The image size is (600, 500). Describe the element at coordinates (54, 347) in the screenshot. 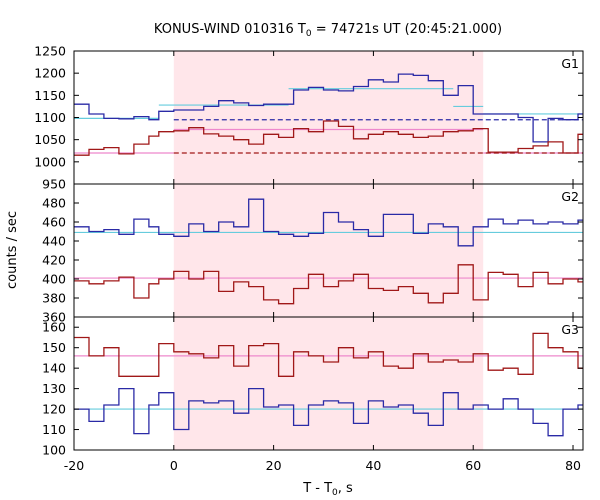

I see `y-tick-label: 150` at that location.